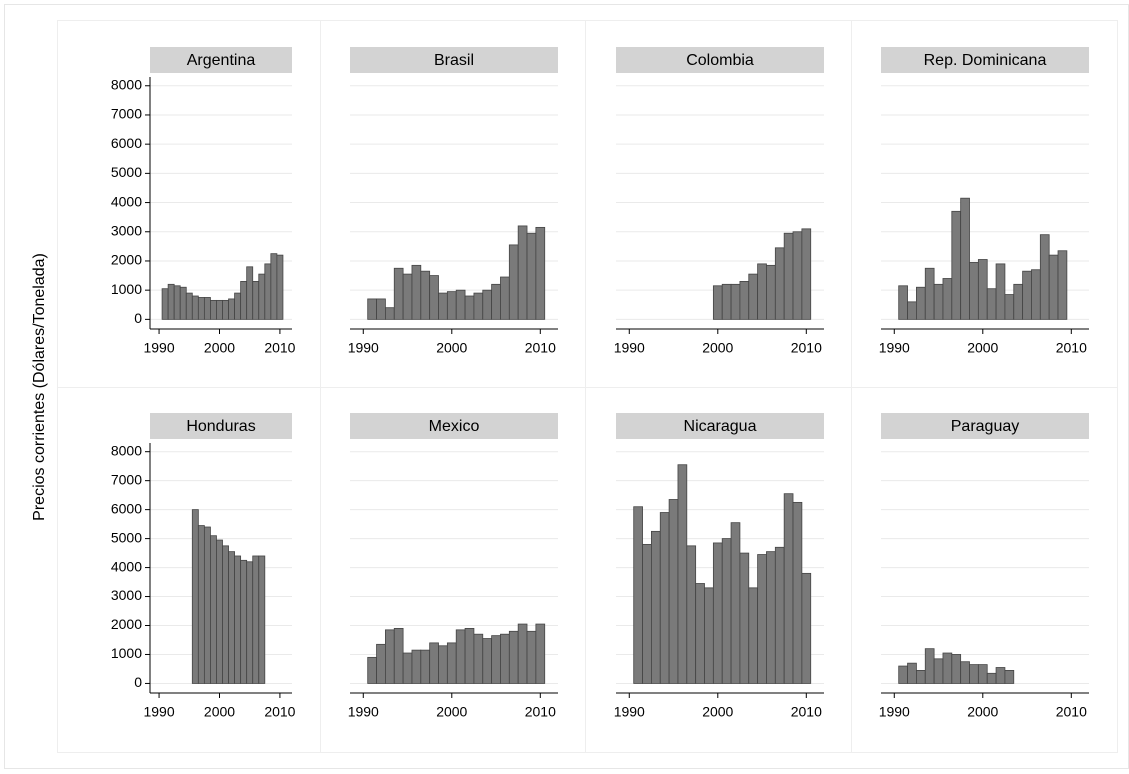  What do you see at coordinates (985, 426) in the screenshot?
I see `panel-title: Paraguay` at bounding box center [985, 426].